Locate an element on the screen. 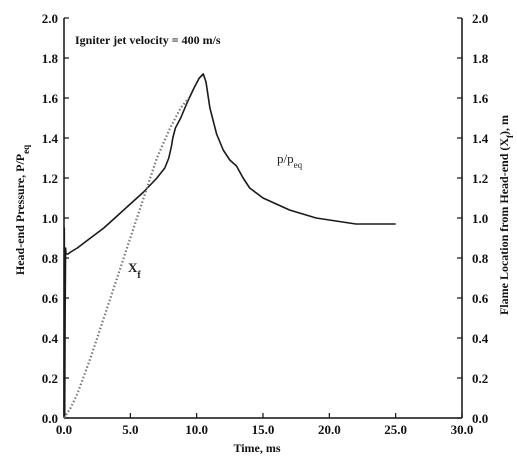 The height and width of the screenshot is (457, 517). y-tick-label-left: 1.4 is located at coordinates (50, 138).